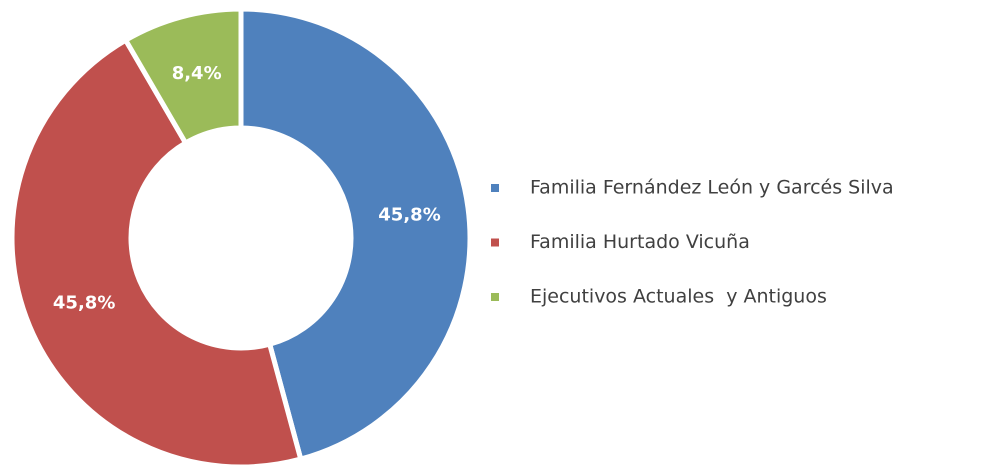 The width and height of the screenshot is (983, 470). I want to click on donut-slice, so click(183, 76).